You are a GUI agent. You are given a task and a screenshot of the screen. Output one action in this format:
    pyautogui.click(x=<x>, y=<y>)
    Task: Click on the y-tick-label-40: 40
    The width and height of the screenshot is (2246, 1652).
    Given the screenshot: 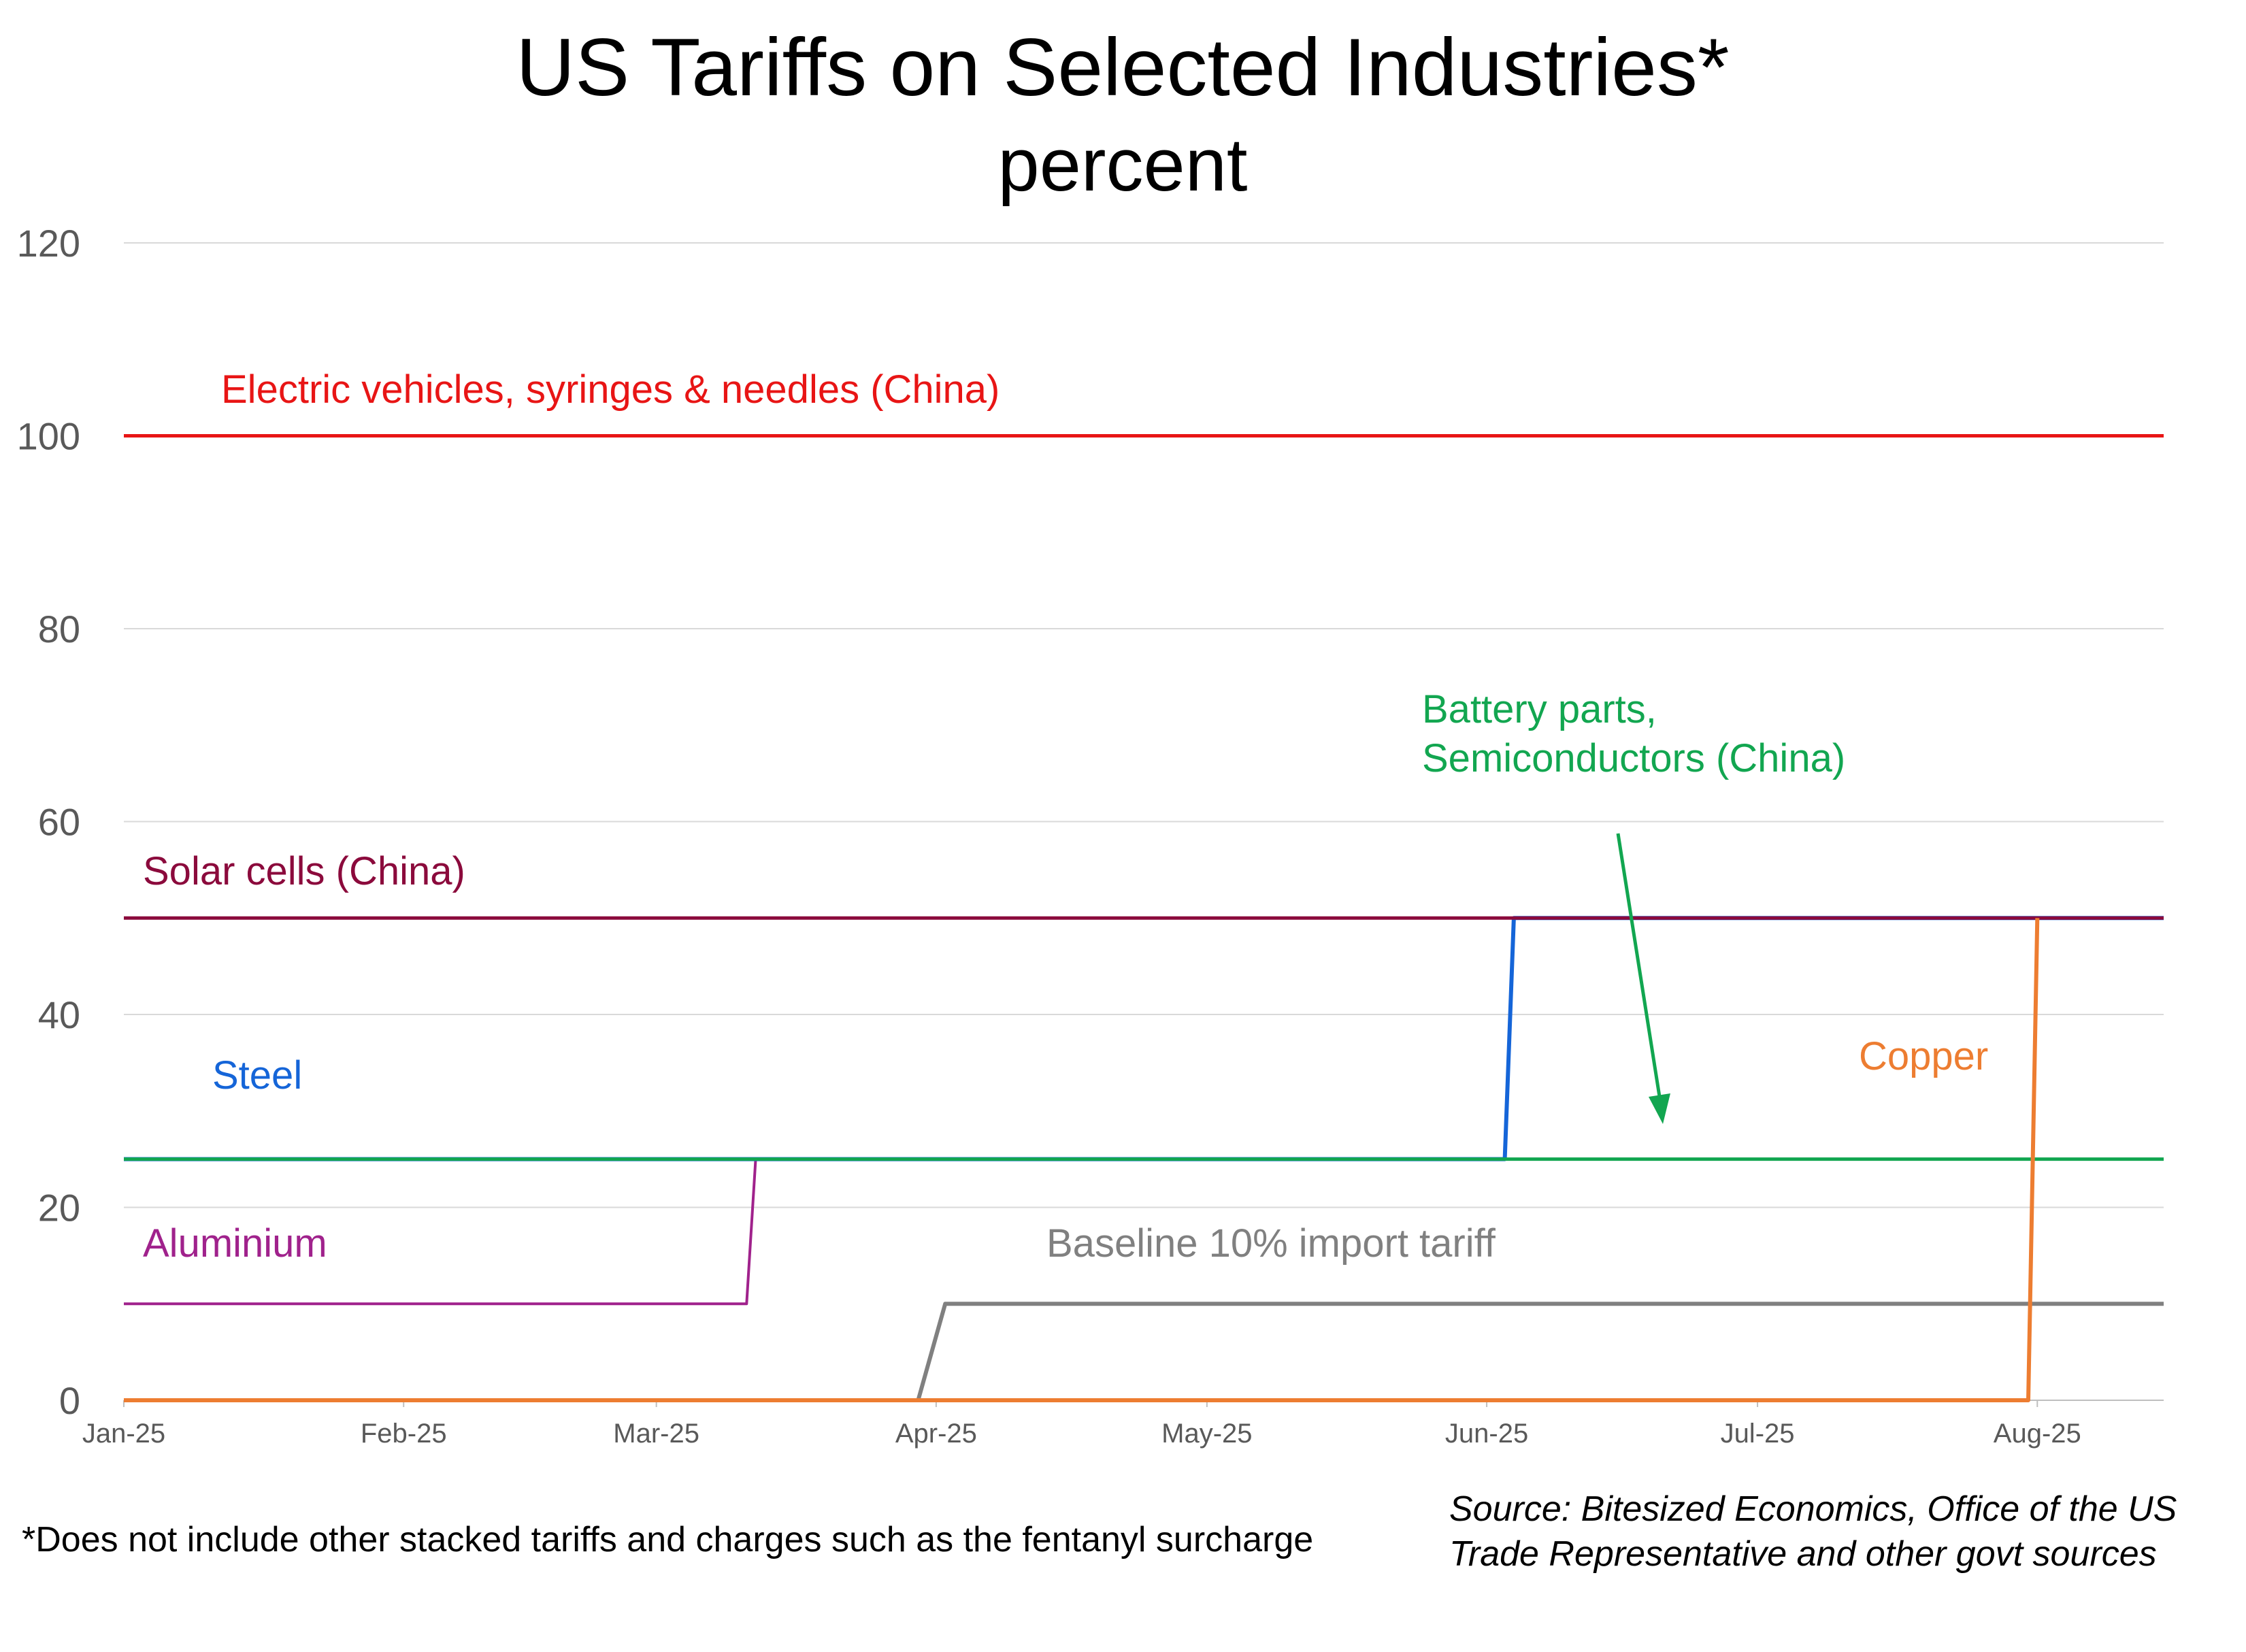 What is the action you would take?
    pyautogui.click(x=59, y=1014)
    